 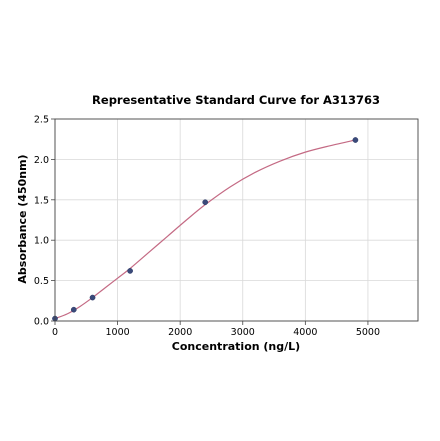 I want to click on y-tick-label: 0.5, so click(x=41, y=281).